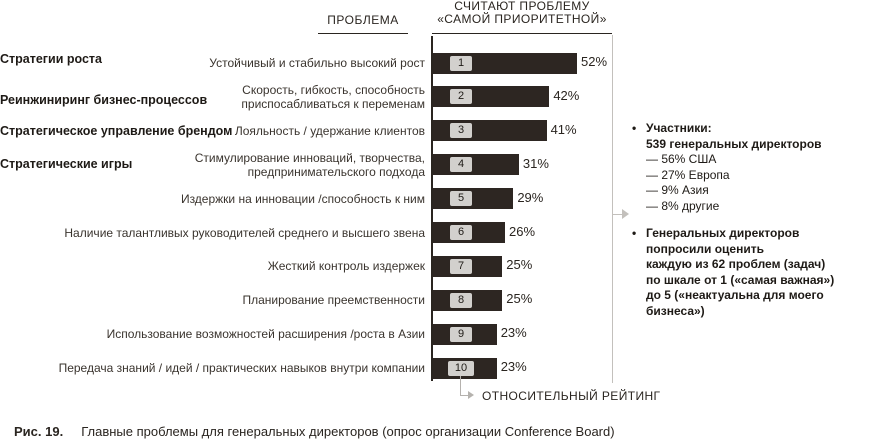  What do you see at coordinates (571, 396) in the screenshot?
I see `x-axis-label: ОТНОСИТЕЛЬНЫЙ РЕЙТИНГ` at bounding box center [571, 396].